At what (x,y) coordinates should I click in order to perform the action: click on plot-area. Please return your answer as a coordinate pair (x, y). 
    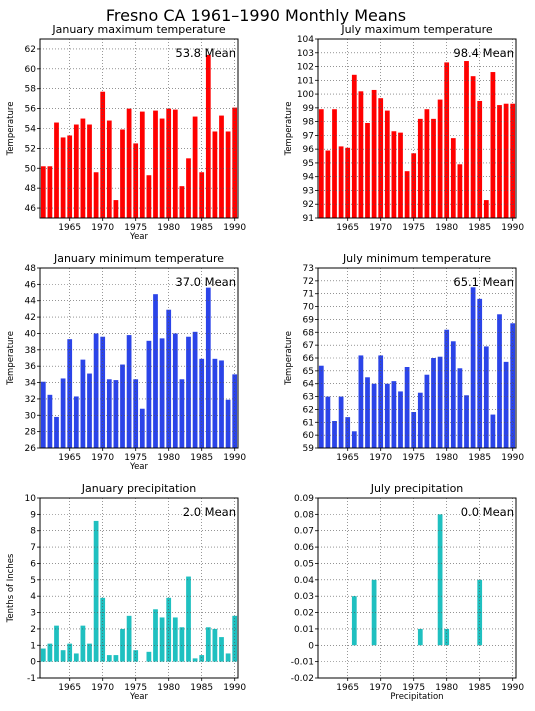
    Looking at the image, I should click on (417, 588).